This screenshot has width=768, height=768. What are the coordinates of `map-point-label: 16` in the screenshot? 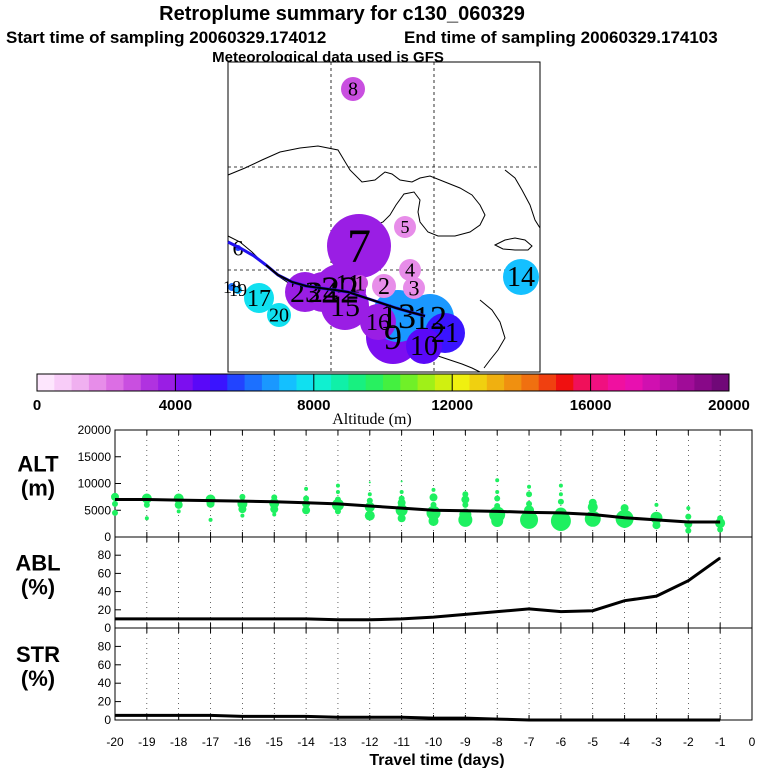 It's located at (378, 323).